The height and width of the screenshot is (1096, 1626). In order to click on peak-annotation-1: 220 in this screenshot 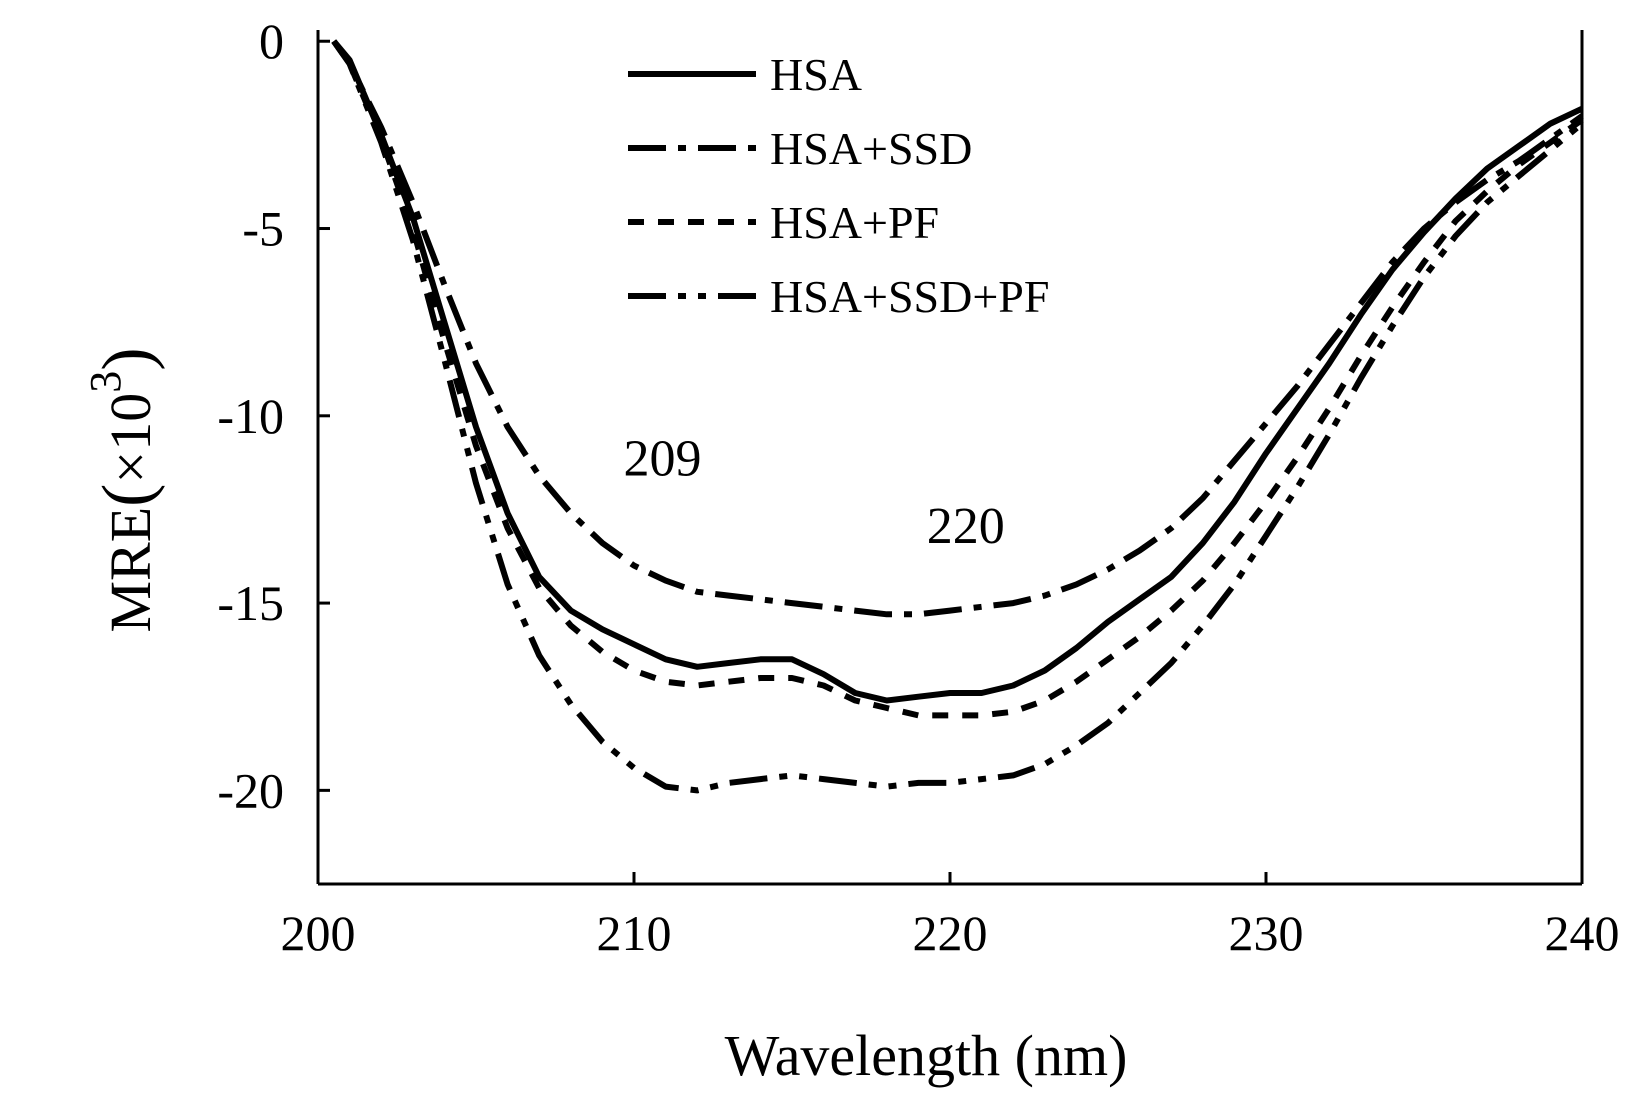, I will do `click(966, 526)`.